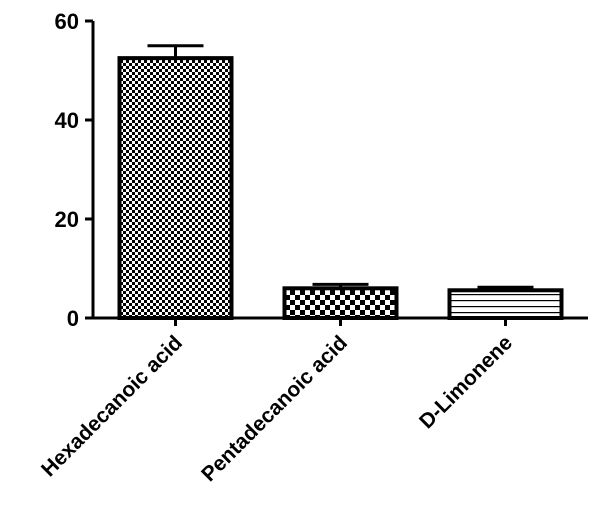 The image size is (600, 515). What do you see at coordinates (175, 188) in the screenshot?
I see `bar-hexadecanoic-acid` at bounding box center [175, 188].